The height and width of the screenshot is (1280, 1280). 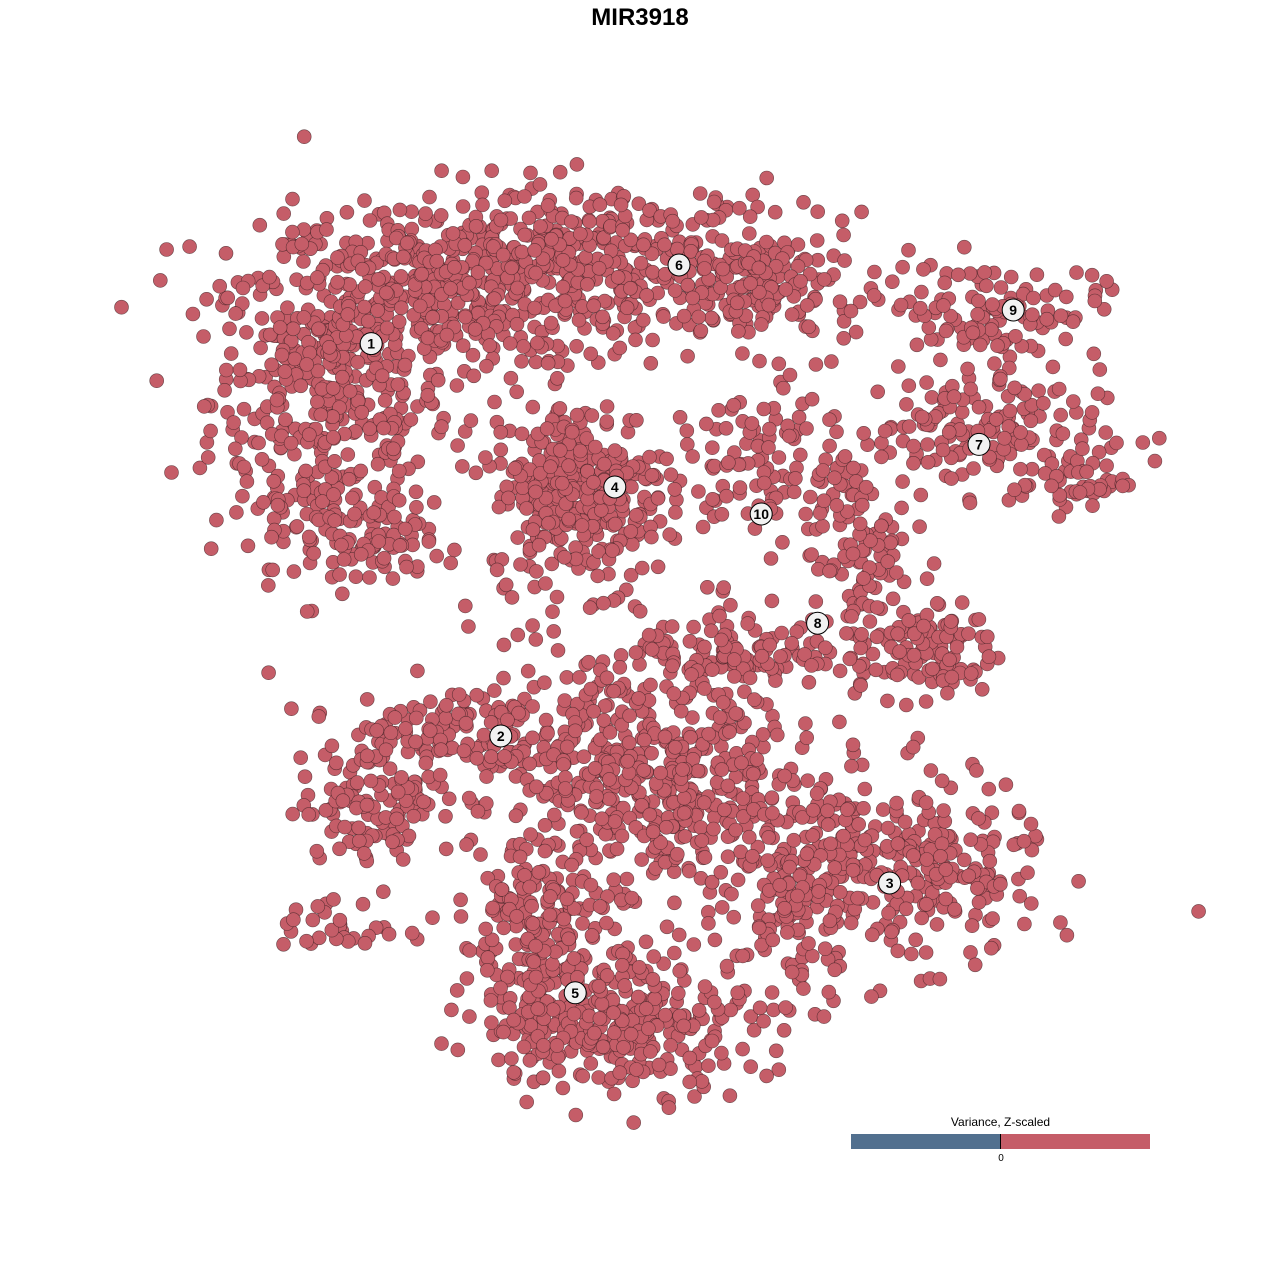 What do you see at coordinates (575, 993) in the screenshot?
I see `cluster-label-text: 5` at bounding box center [575, 993].